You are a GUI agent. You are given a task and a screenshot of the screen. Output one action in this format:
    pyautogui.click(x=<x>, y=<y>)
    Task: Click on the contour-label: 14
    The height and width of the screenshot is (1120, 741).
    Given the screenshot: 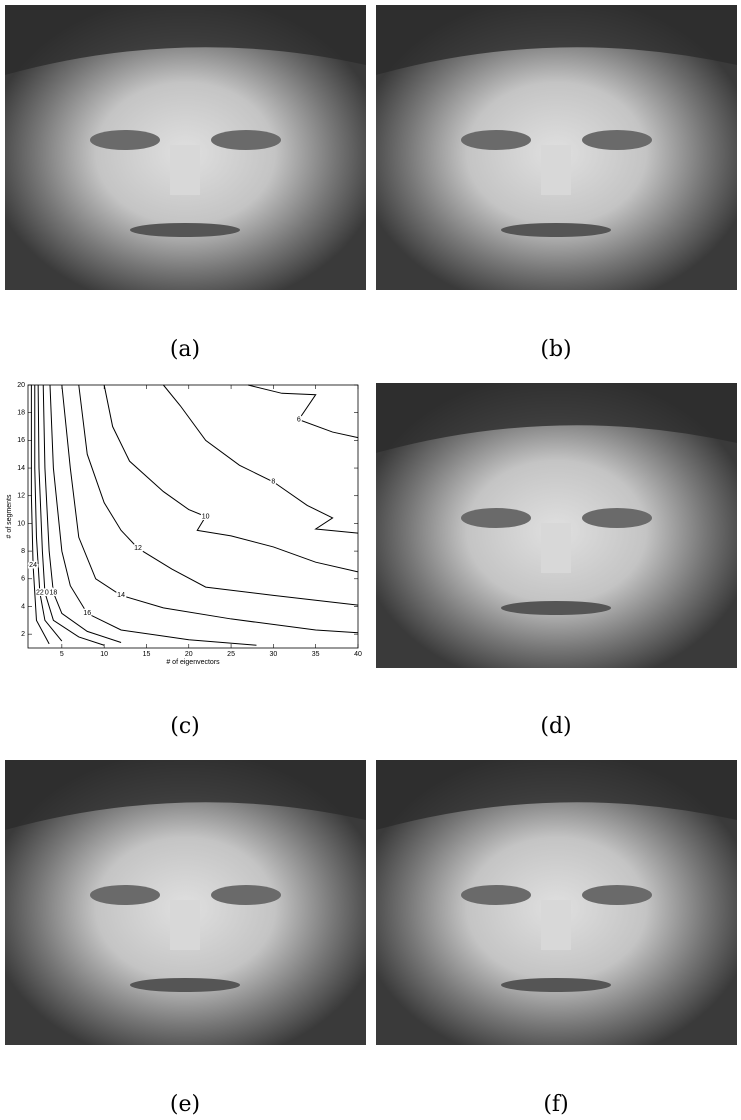 What is the action you would take?
    pyautogui.click(x=121, y=595)
    